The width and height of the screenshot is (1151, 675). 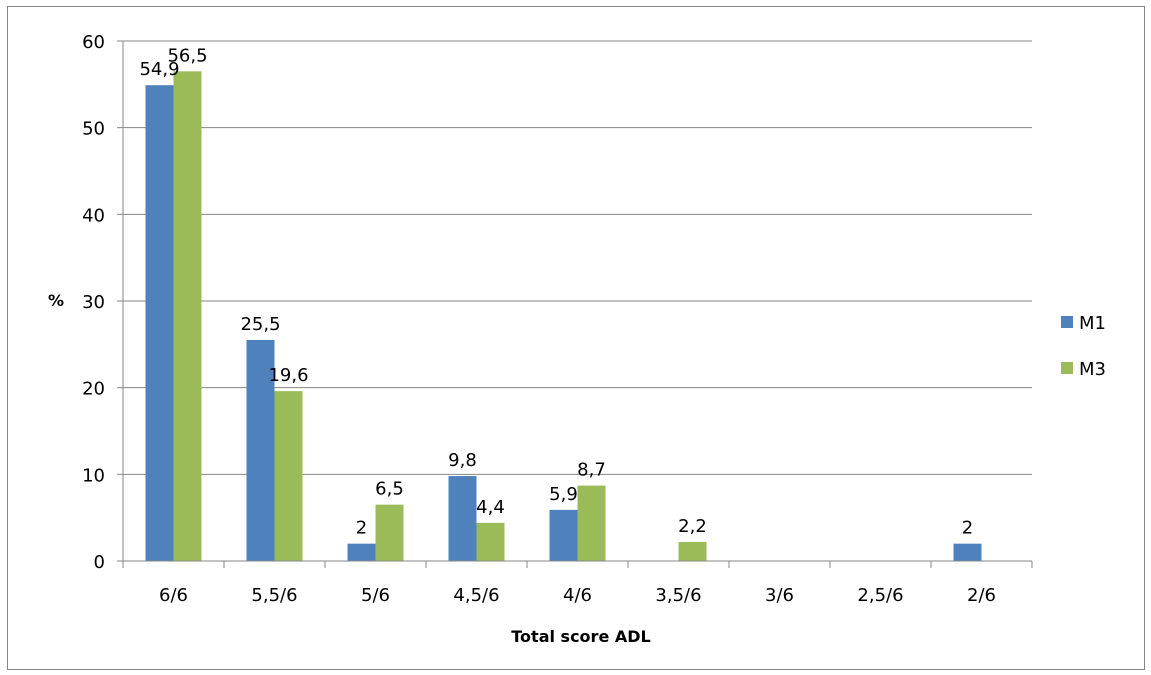 What do you see at coordinates (1067, 322) in the screenshot?
I see `legend-swatch-m1` at bounding box center [1067, 322].